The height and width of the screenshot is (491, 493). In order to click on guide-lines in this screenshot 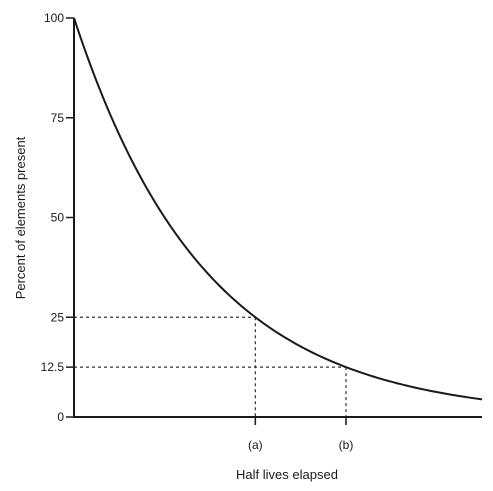, I will do `click(210, 370)`.